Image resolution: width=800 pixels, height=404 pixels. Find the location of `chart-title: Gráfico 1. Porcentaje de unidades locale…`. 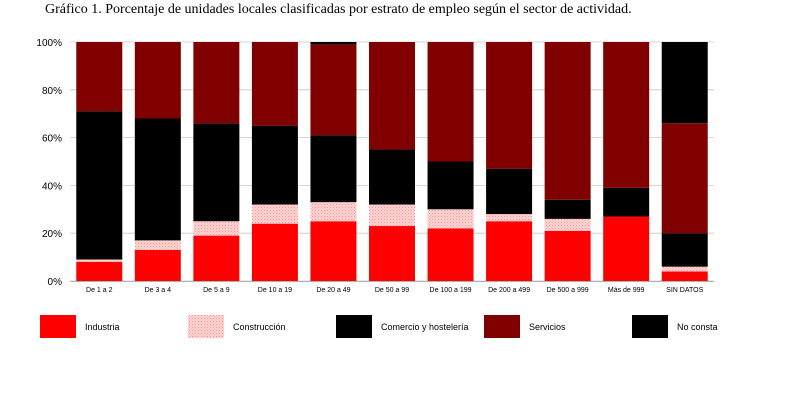

chart-title: Gráfico 1. Porcentaje de unidades locale… is located at coordinates (338, 9).